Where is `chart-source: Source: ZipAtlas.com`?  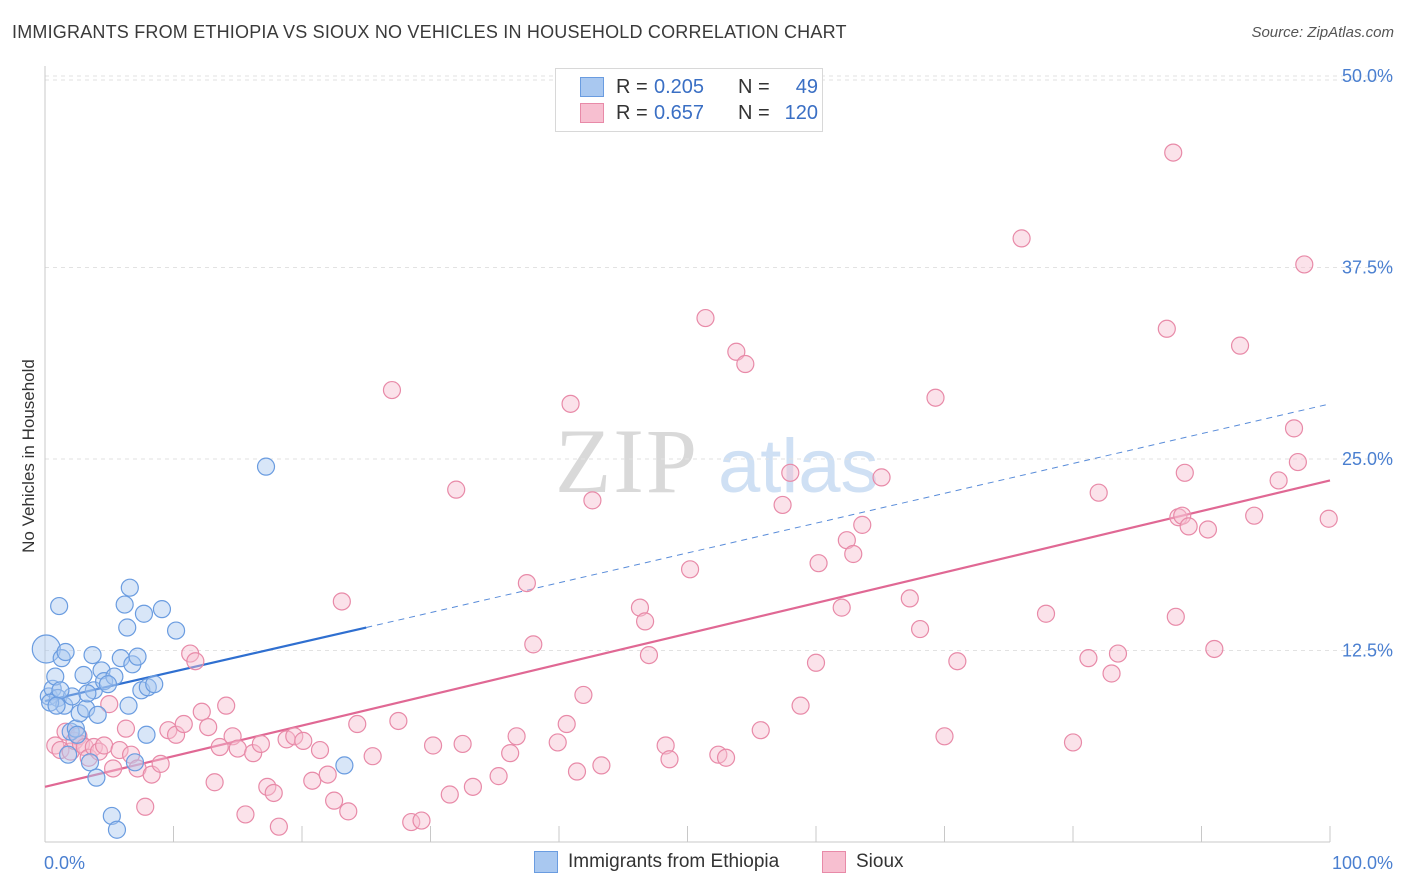
chart-source: Source: ZipAtlas.com is located at coordinates (1322, 32).